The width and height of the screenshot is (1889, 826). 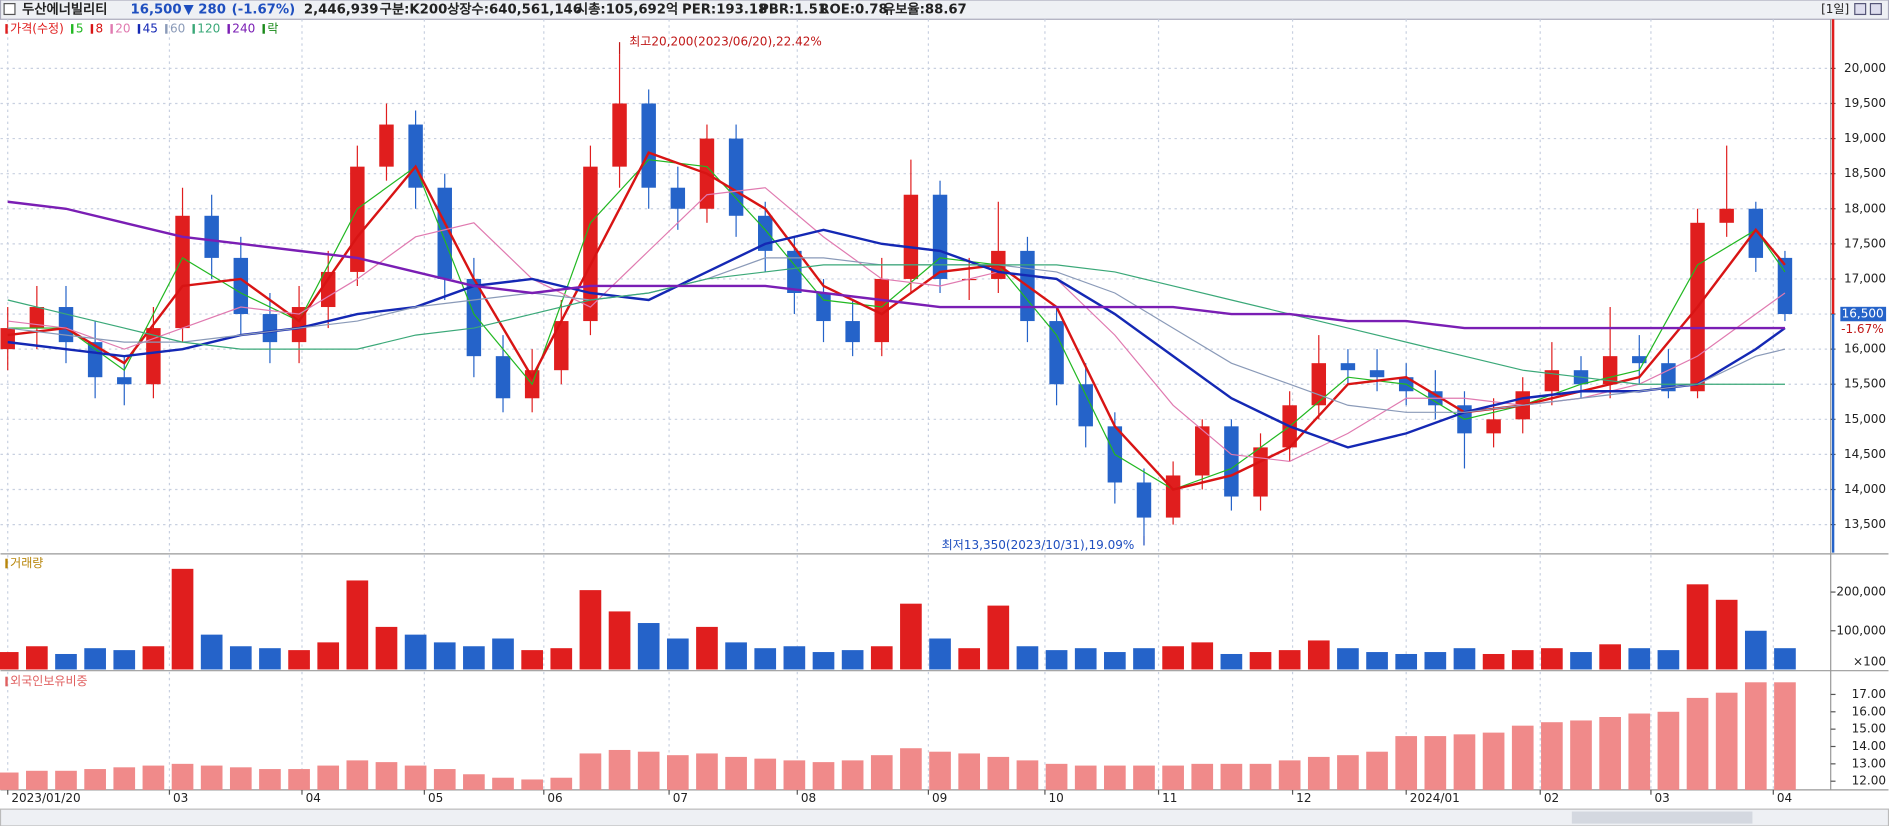 What do you see at coordinates (1869, 746) in the screenshot?
I see `y-tick-label: 14.00` at bounding box center [1869, 746].